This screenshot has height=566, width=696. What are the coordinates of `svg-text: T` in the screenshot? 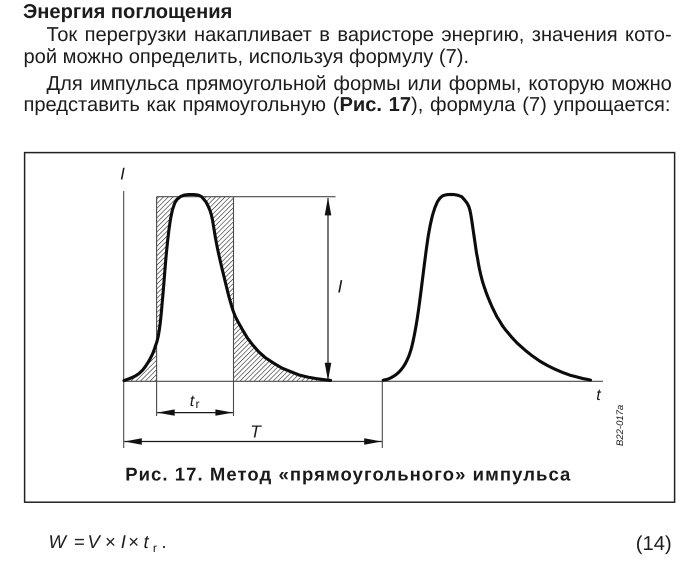 It's located at (256, 432).